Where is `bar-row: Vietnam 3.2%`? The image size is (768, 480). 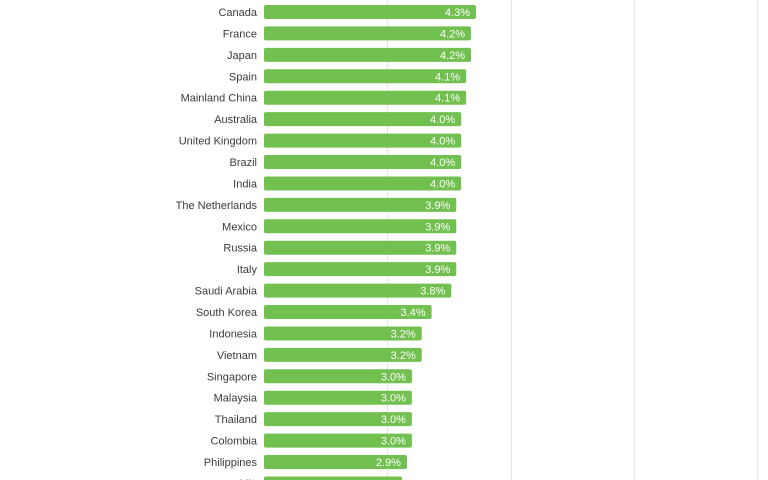
bar-row: Vietnam 3.2% is located at coordinates (319, 354).